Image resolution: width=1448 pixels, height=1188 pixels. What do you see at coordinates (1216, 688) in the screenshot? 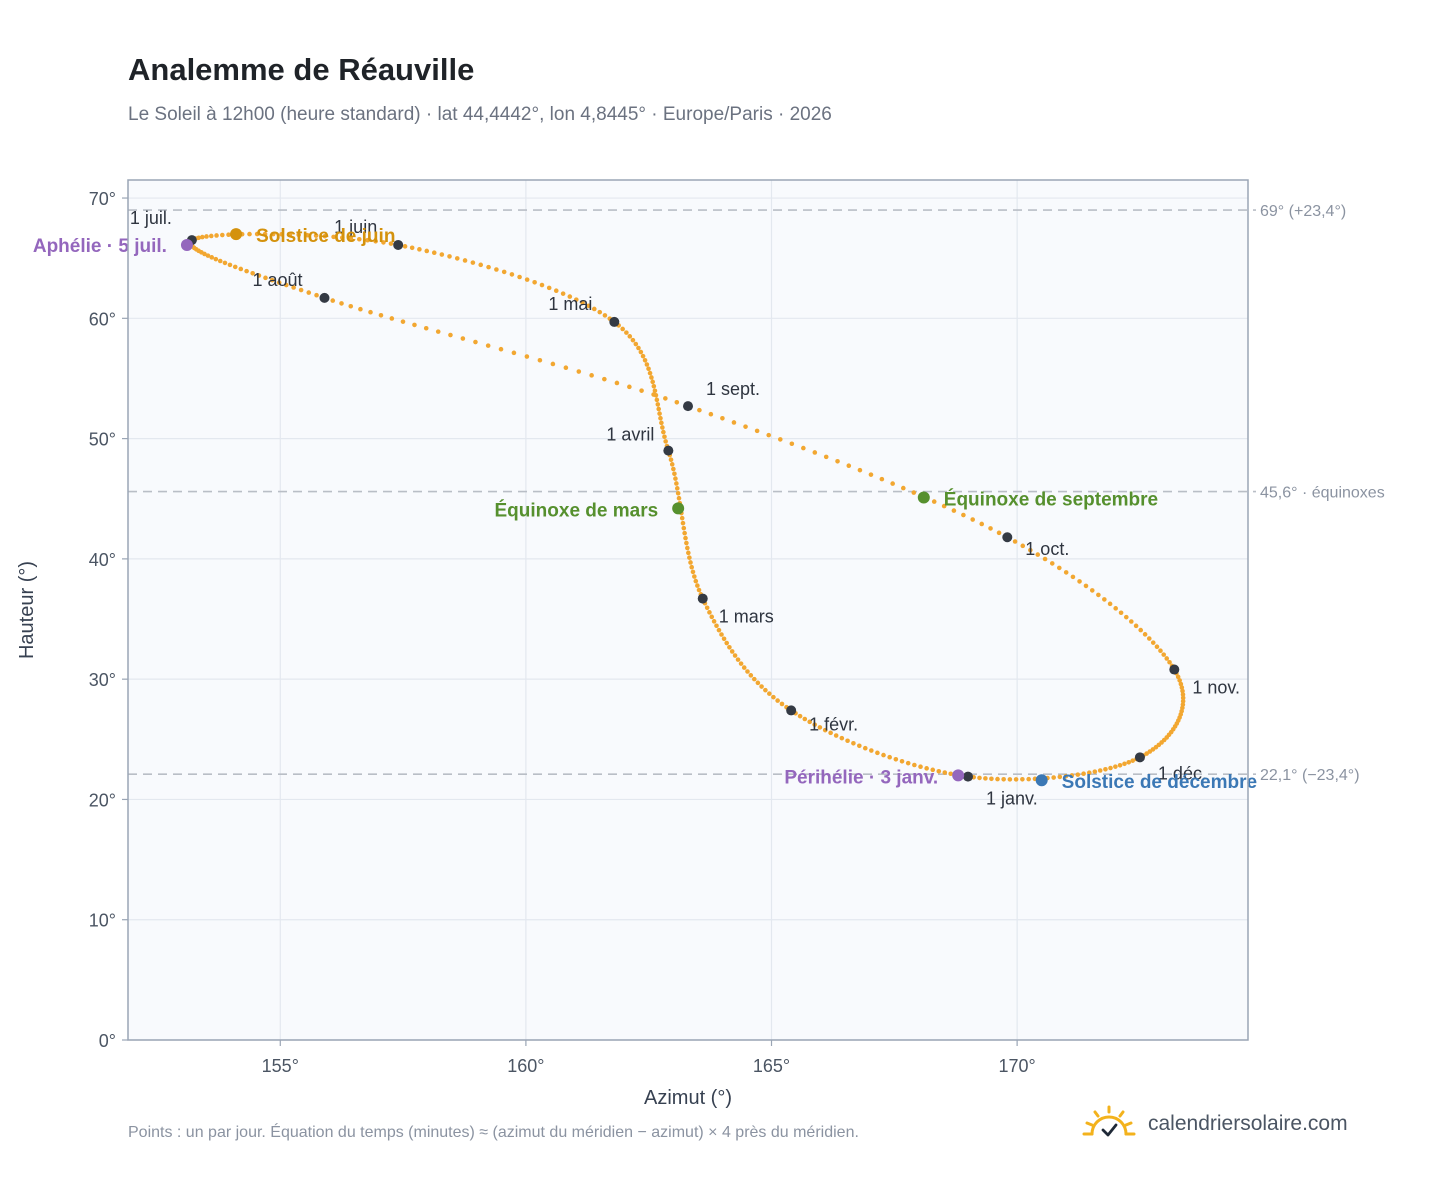
I see `month-marker-label: 1 nov.` at bounding box center [1216, 688].